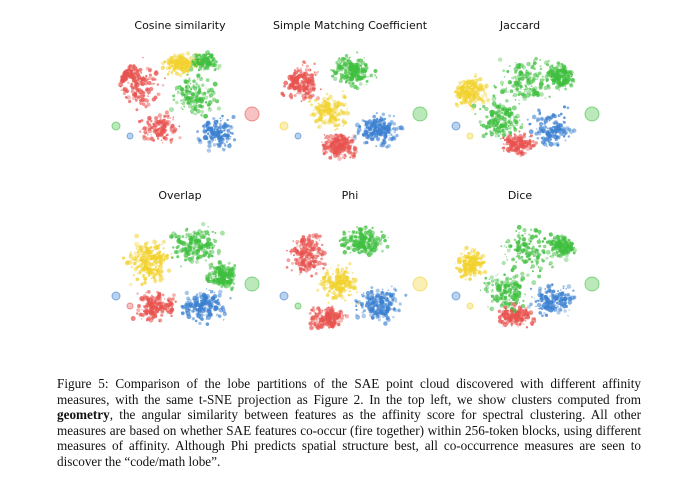 The width and height of the screenshot is (690, 497). Describe the element at coordinates (116, 296) in the screenshot. I see `cloud-outlier` at that location.